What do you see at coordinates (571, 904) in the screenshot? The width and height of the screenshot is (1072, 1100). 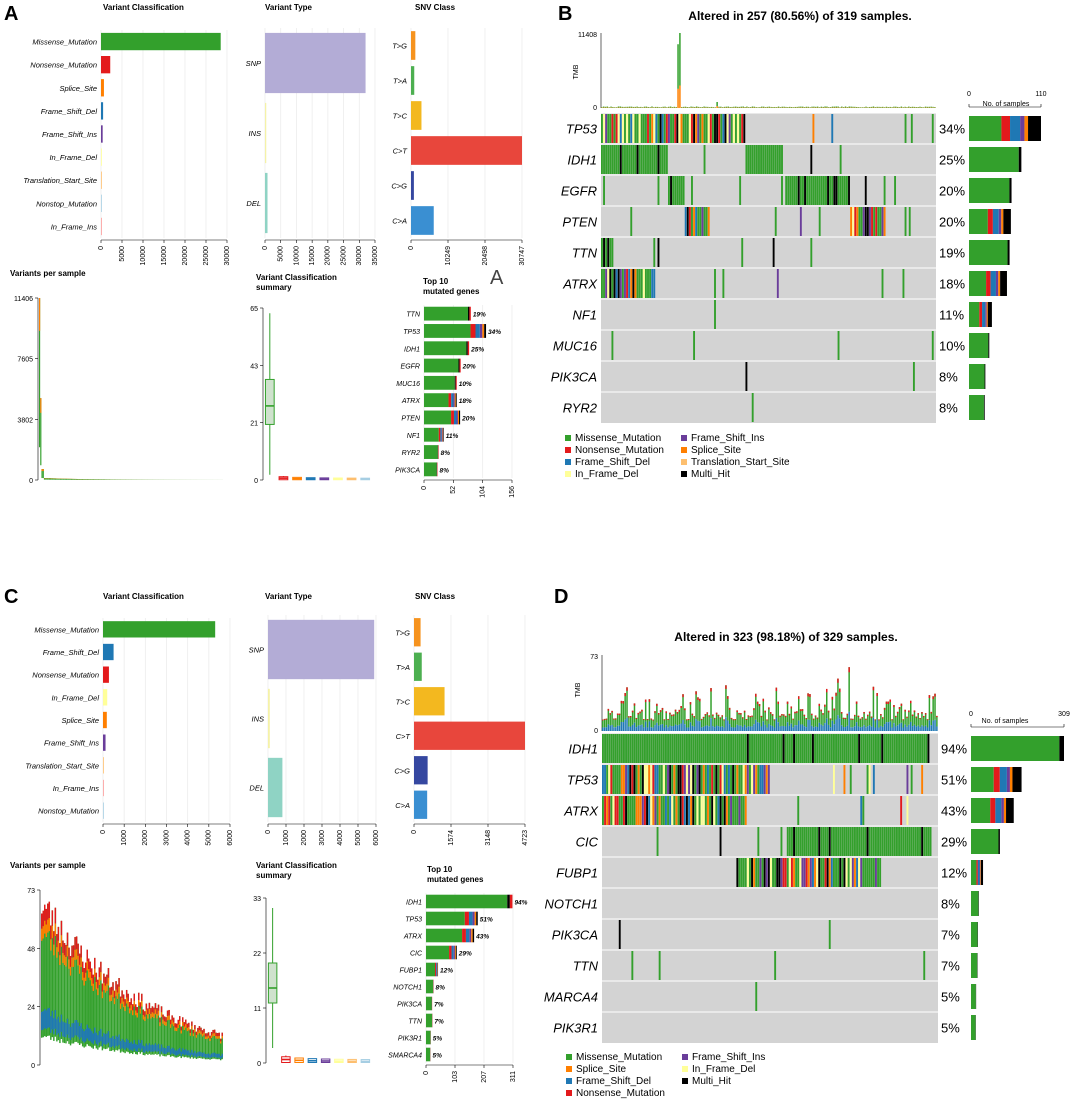 I see `gene-label: NOTCH1` at bounding box center [571, 904].